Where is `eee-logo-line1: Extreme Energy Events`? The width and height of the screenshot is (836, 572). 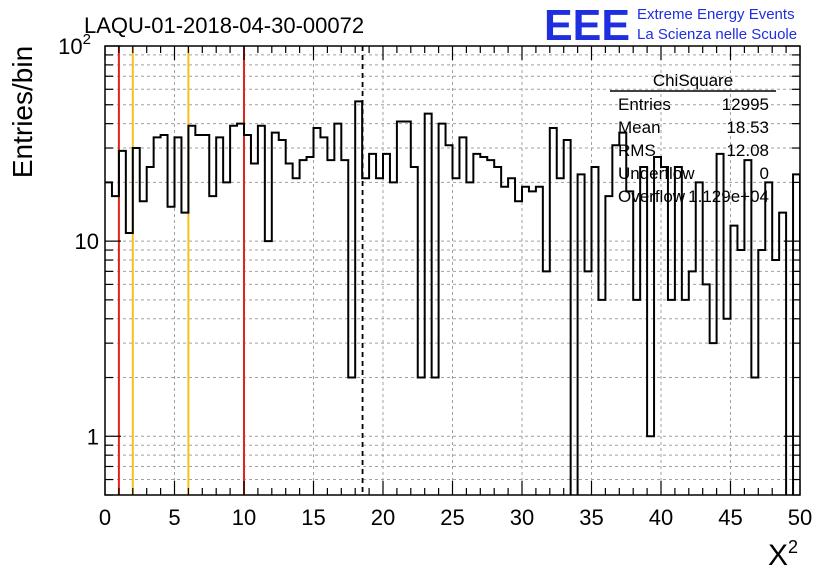
eee-logo-line1: Extreme Energy Events is located at coordinates (716, 14).